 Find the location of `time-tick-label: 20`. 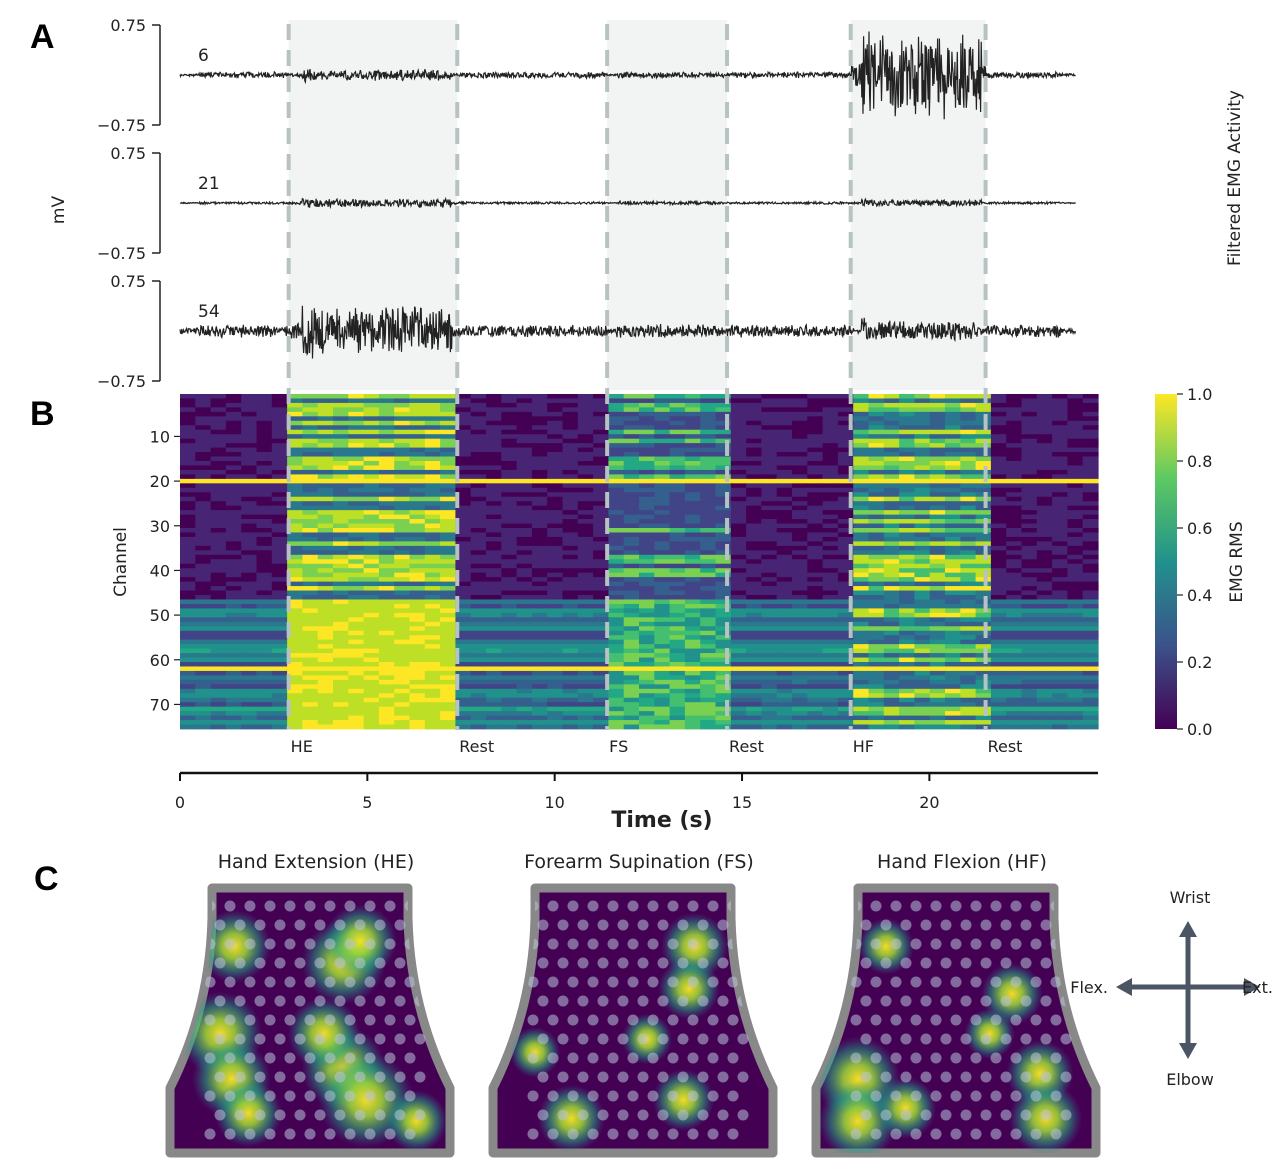

time-tick-label: 20 is located at coordinates (929, 802).